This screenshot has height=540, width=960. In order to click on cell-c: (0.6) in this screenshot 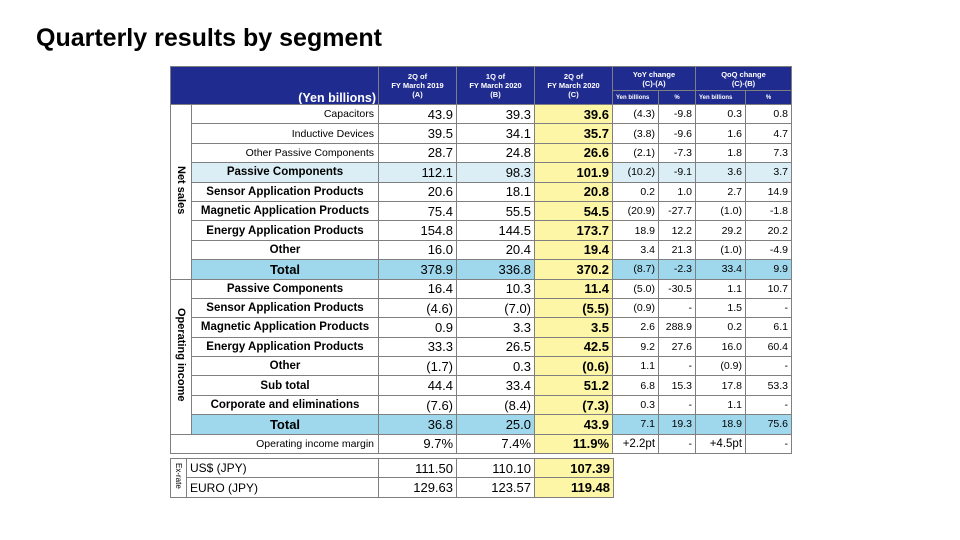, I will do `click(574, 366)`.